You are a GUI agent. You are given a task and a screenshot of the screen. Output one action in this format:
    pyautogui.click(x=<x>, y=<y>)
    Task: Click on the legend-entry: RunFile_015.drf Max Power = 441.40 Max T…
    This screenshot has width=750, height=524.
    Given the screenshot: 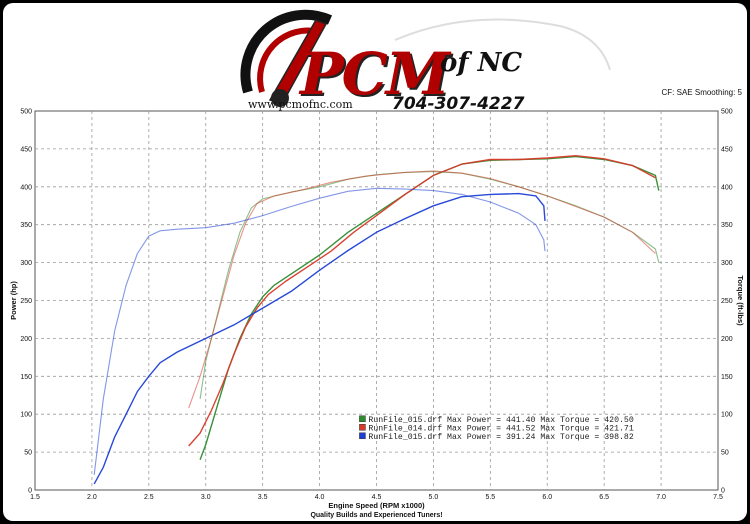 What is the action you would take?
    pyautogui.click(x=500, y=420)
    